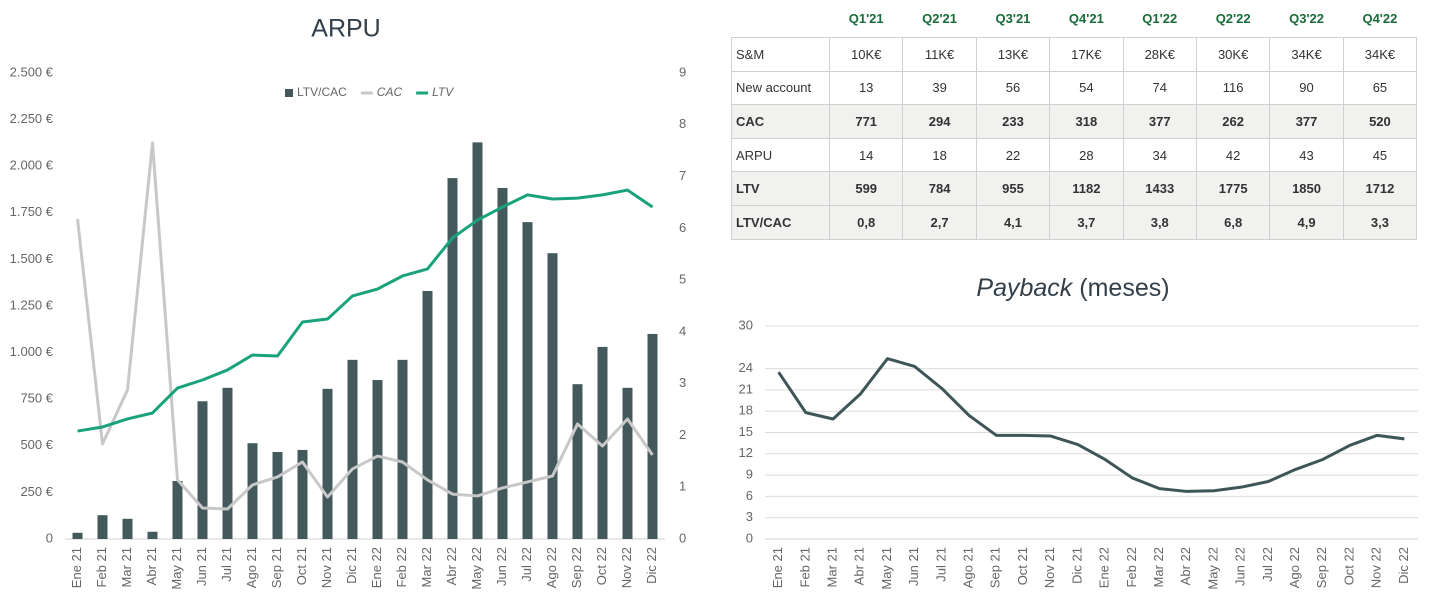 The image size is (1456, 605). What do you see at coordinates (1074, 88) in the screenshot?
I see `table-row: New account 13 39 56 54 74 116 90 65` at bounding box center [1074, 88].